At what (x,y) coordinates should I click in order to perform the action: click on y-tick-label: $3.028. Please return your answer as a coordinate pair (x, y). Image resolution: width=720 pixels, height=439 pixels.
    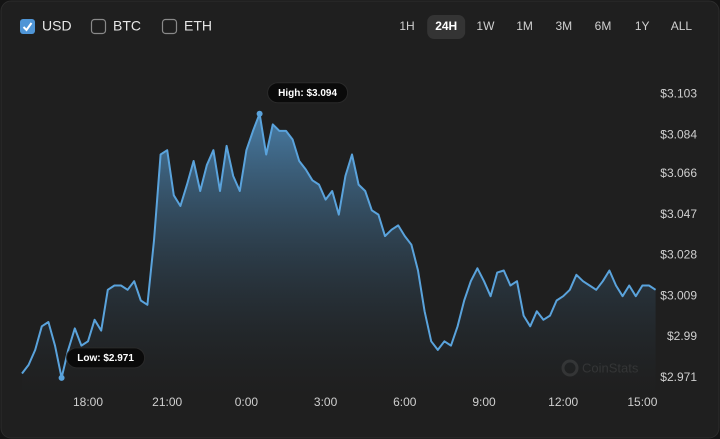
    Looking at the image, I should click on (678, 255).